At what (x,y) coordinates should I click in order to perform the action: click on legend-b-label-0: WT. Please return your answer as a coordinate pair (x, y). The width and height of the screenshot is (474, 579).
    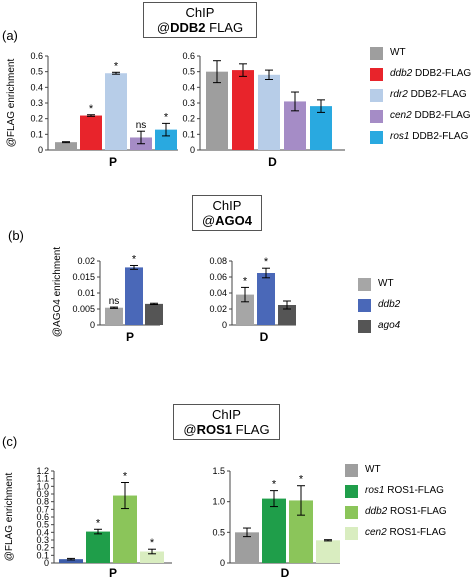
    Looking at the image, I should click on (386, 283).